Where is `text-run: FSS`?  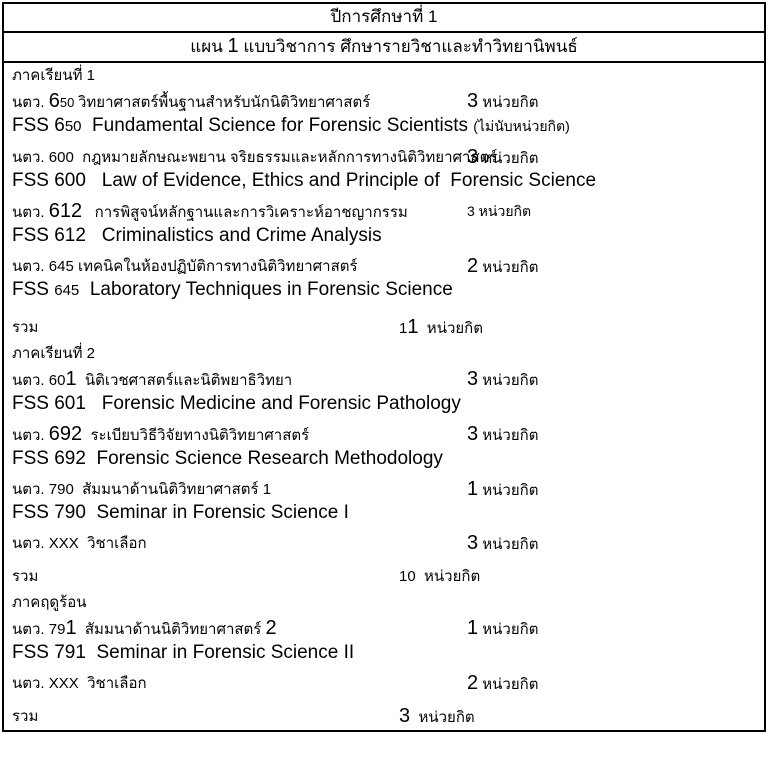
text-run: FSS is located at coordinates (33, 289).